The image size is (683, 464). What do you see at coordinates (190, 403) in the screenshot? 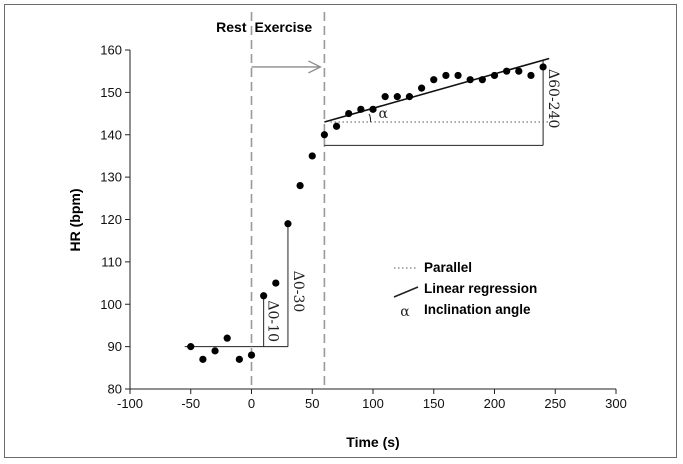
I see `x-tick-label: -50` at bounding box center [190, 403].